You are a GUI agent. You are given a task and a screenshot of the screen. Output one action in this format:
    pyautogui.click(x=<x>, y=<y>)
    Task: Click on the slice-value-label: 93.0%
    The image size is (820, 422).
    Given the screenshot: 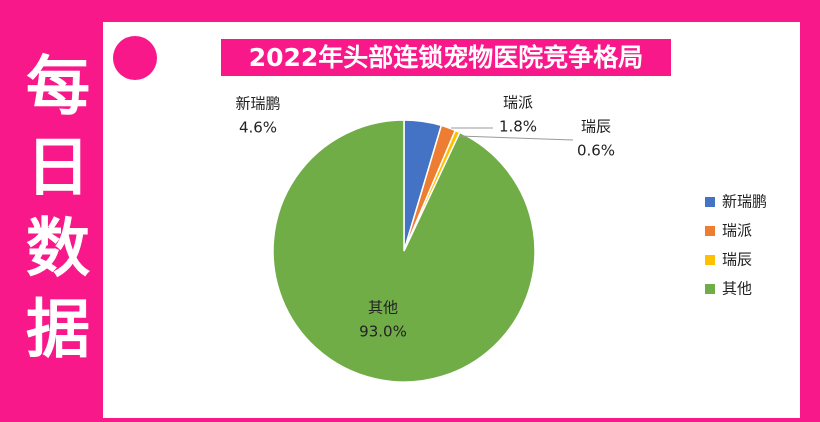 What is the action you would take?
    pyautogui.click(x=383, y=332)
    